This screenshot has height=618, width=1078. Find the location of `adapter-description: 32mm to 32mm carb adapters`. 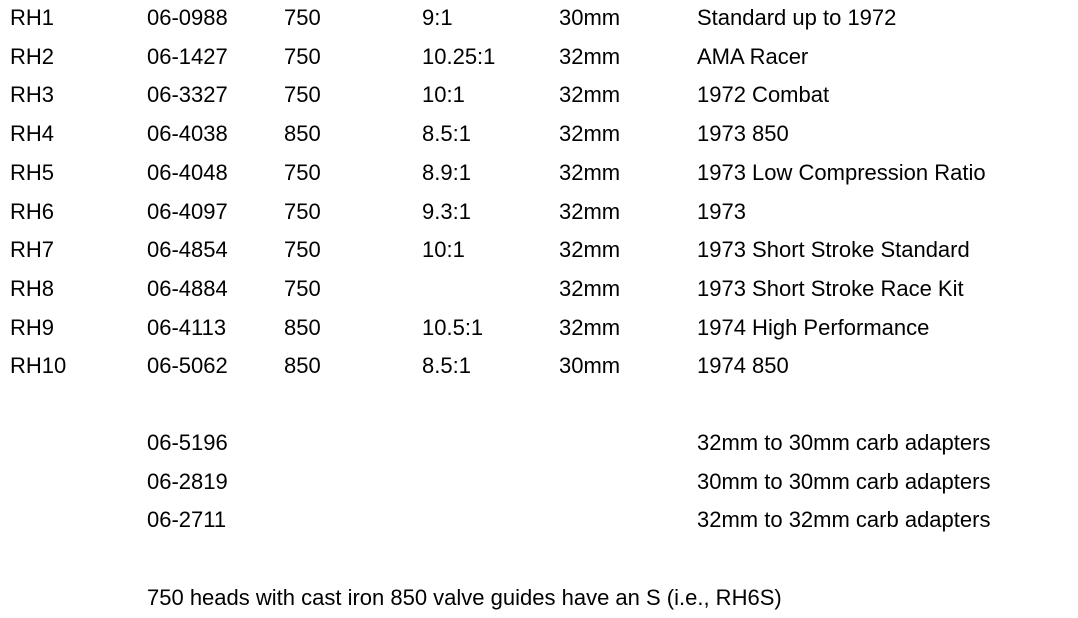

adapter-description: 32mm to 32mm carb adapters is located at coordinates (844, 520).